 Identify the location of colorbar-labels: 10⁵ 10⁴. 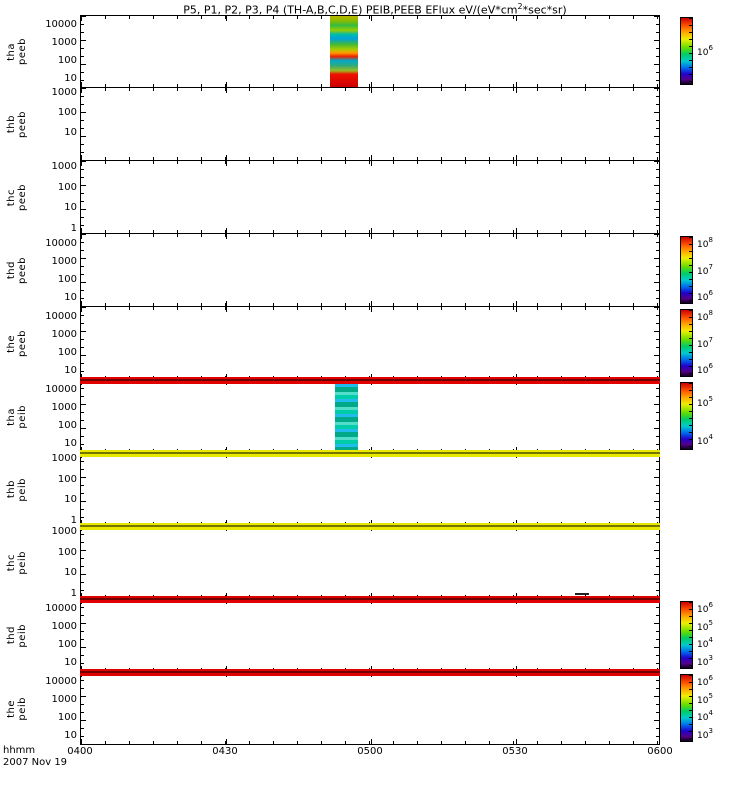
(705, 416).